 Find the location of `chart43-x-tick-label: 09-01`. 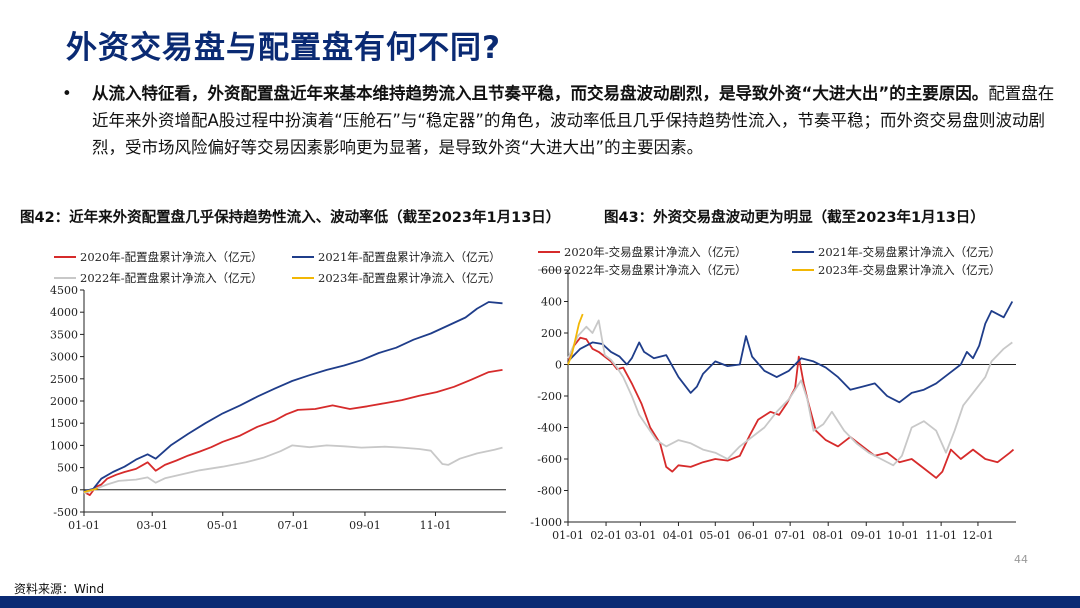

chart43-x-tick-label: 09-01 is located at coordinates (866, 535).